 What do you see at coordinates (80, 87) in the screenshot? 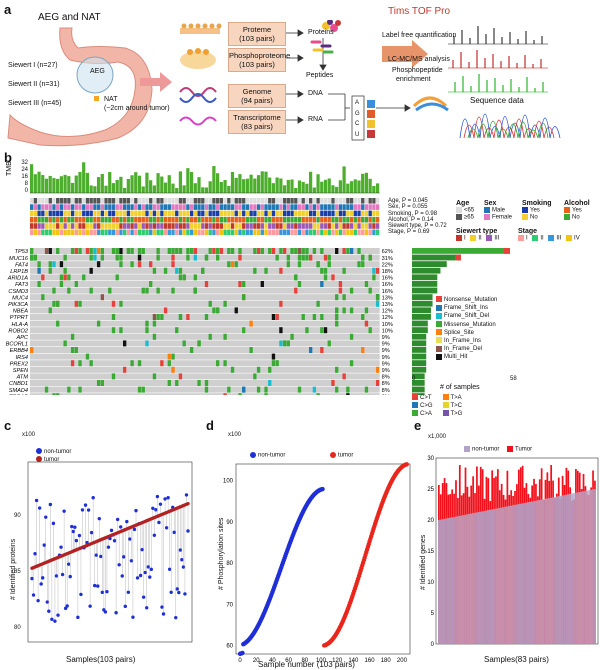
I see `stomach-image` at bounding box center [80, 87].